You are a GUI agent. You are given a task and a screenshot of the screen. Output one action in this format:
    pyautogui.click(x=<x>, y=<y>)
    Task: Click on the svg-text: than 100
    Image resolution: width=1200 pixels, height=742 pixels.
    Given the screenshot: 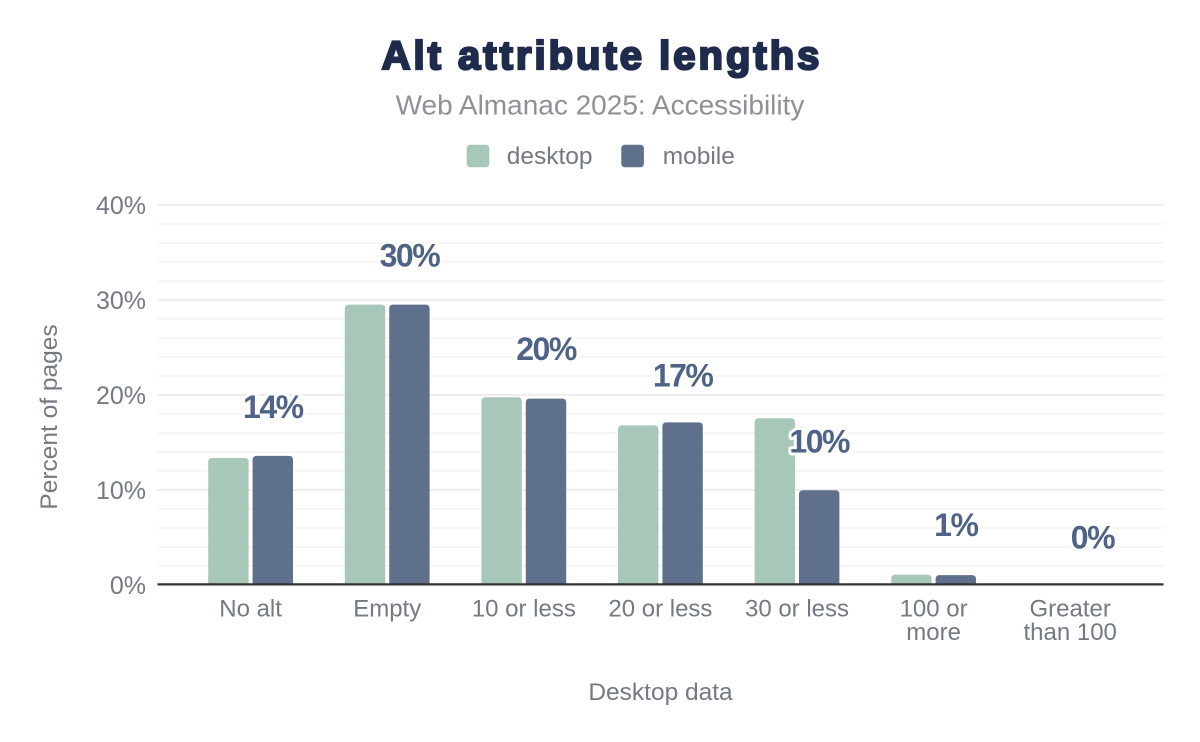 What is the action you would take?
    pyautogui.click(x=1069, y=632)
    